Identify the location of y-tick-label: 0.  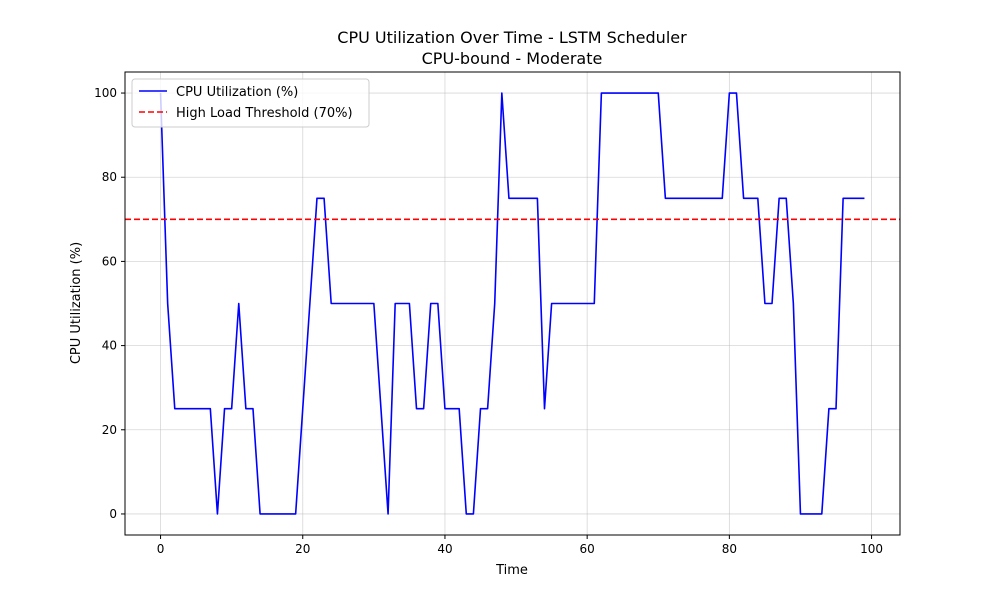
(113, 514).